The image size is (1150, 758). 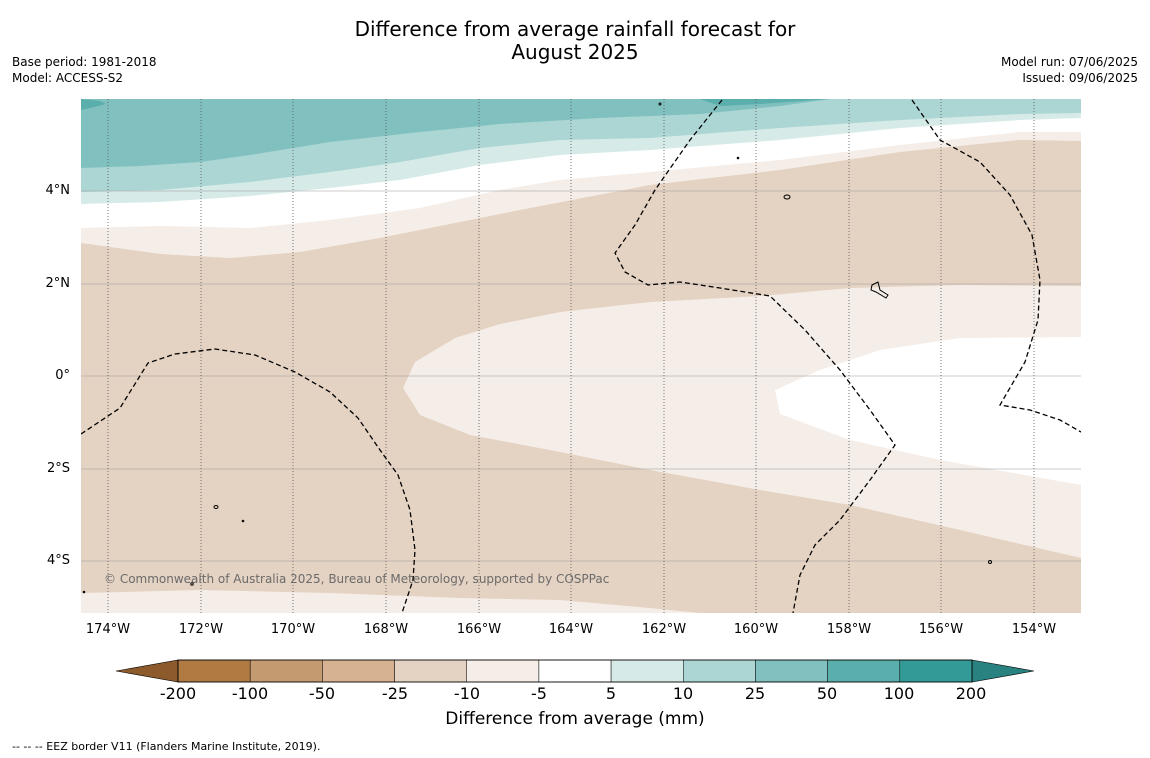 I want to click on band-neutral-central, so click(x=928, y=411).